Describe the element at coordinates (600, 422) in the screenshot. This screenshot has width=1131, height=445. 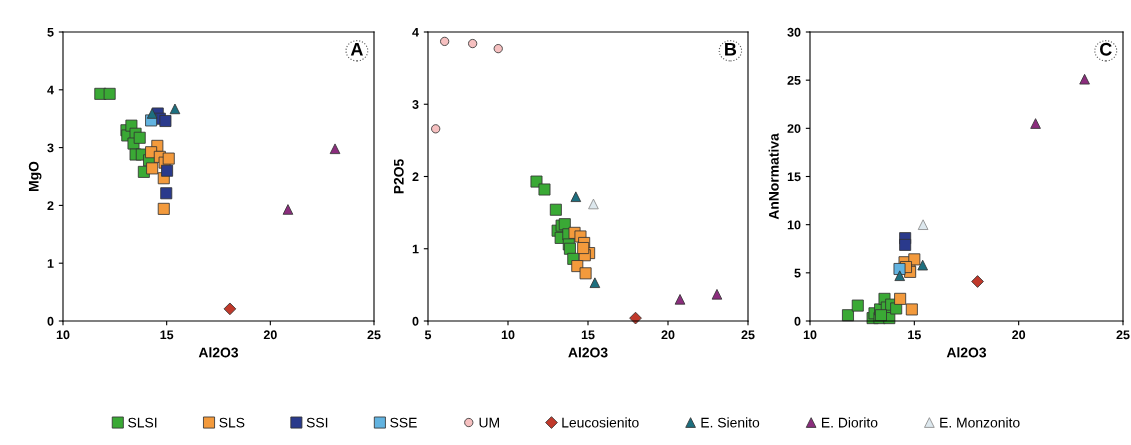
I see `legend-label: Leucosienito` at that location.